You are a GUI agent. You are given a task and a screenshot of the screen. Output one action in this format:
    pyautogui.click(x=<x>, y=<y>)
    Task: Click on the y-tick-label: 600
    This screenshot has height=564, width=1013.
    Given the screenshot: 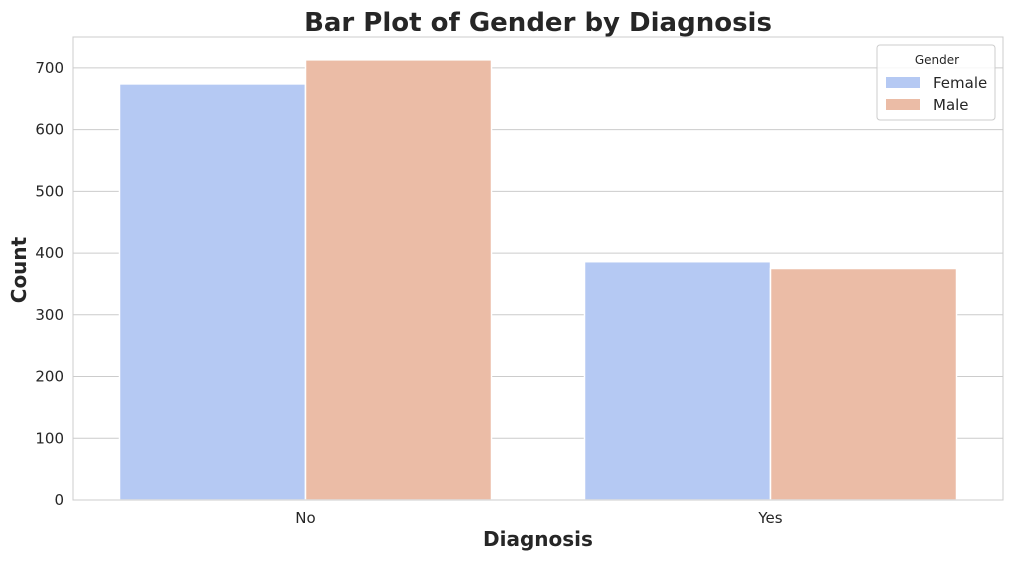 What is the action you would take?
    pyautogui.click(x=49, y=130)
    